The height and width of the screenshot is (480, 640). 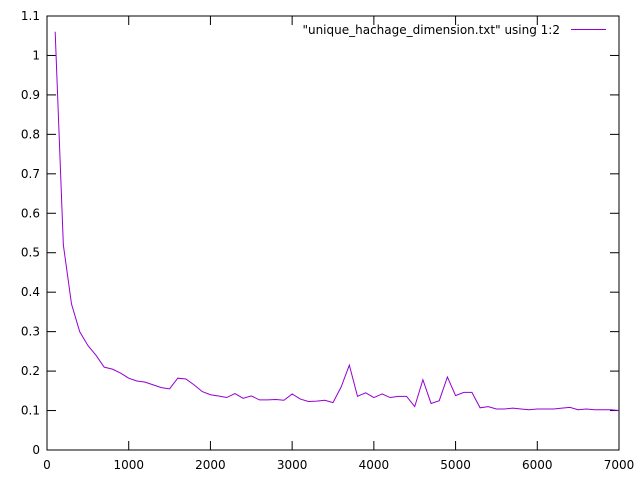 I want to click on x-tick-label: 3000, so click(x=292, y=465).